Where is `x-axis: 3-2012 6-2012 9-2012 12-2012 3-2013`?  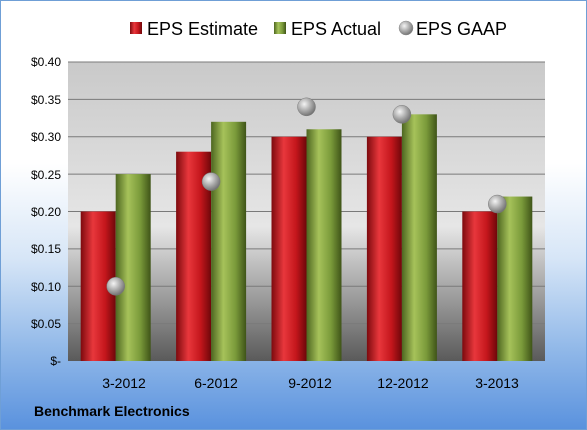 x-axis: 3-2012 6-2012 9-2012 12-2012 3-2013 is located at coordinates (310, 383).